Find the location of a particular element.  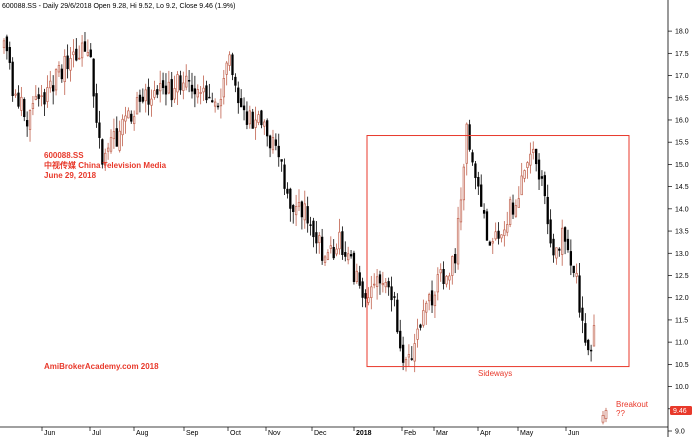

x-tick-label: Dec is located at coordinates (320, 433).